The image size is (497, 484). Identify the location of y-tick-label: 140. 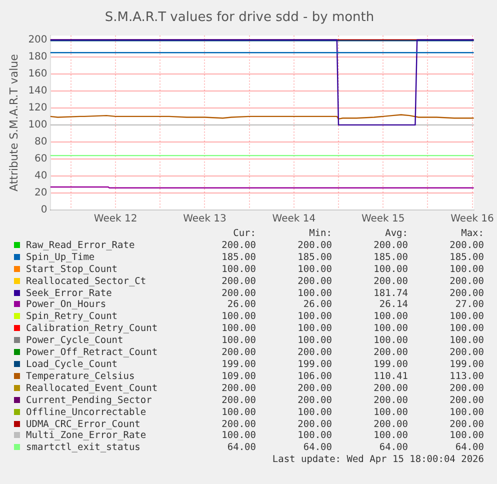
(38, 90).